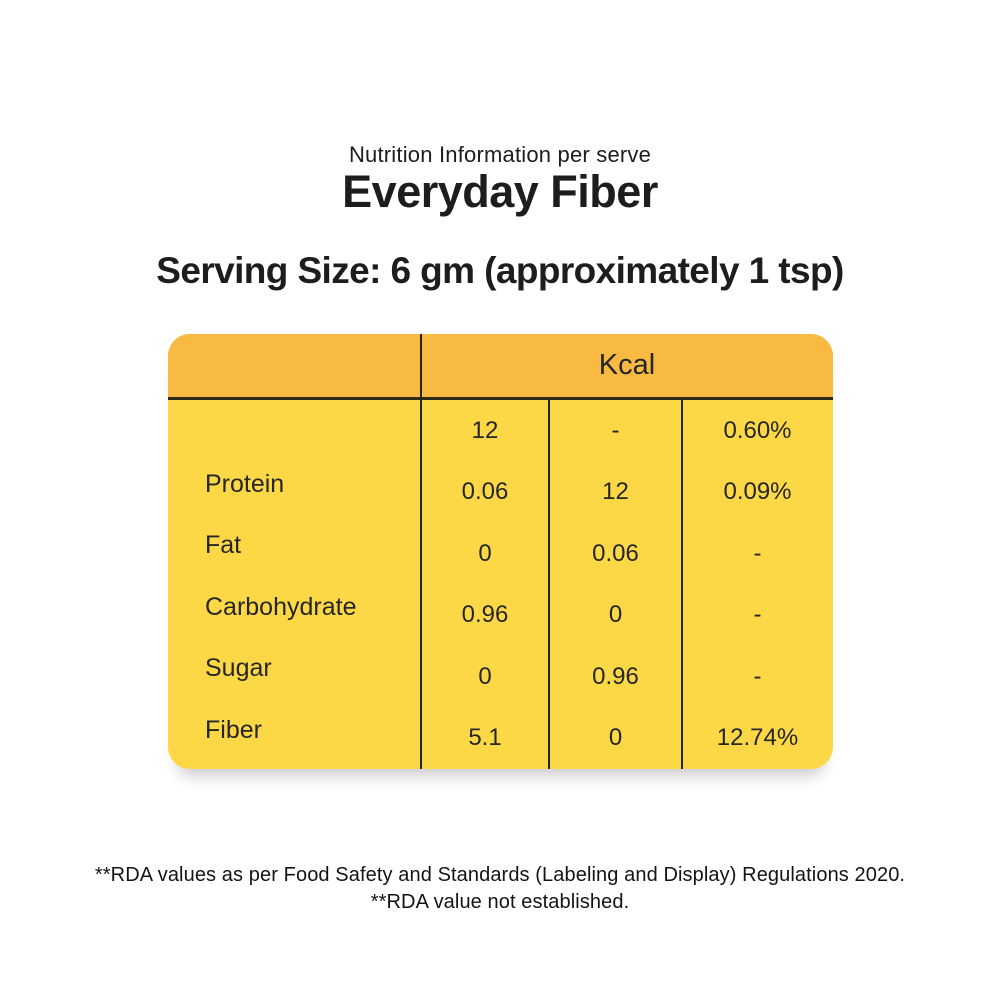 The width and height of the screenshot is (1000, 1000). I want to click on table-row: Protein 0.06 12 0.09%, so click(500, 493).